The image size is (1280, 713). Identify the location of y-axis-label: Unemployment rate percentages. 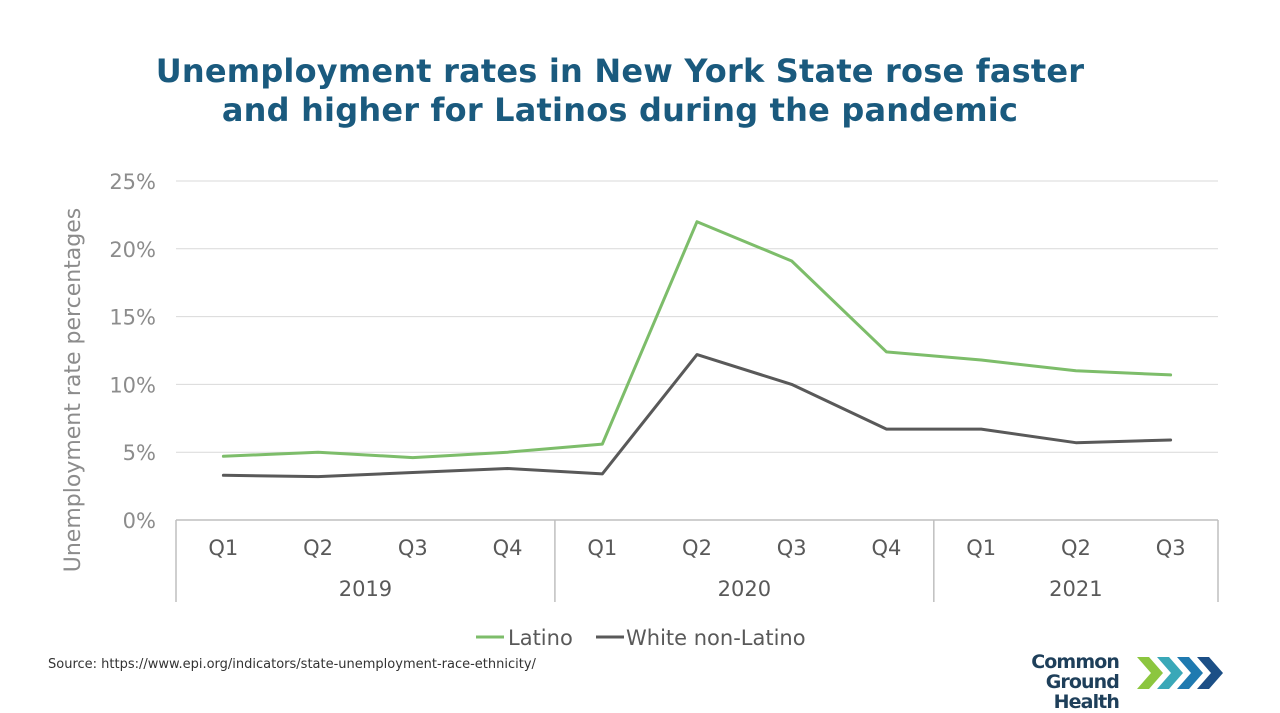
(73, 390).